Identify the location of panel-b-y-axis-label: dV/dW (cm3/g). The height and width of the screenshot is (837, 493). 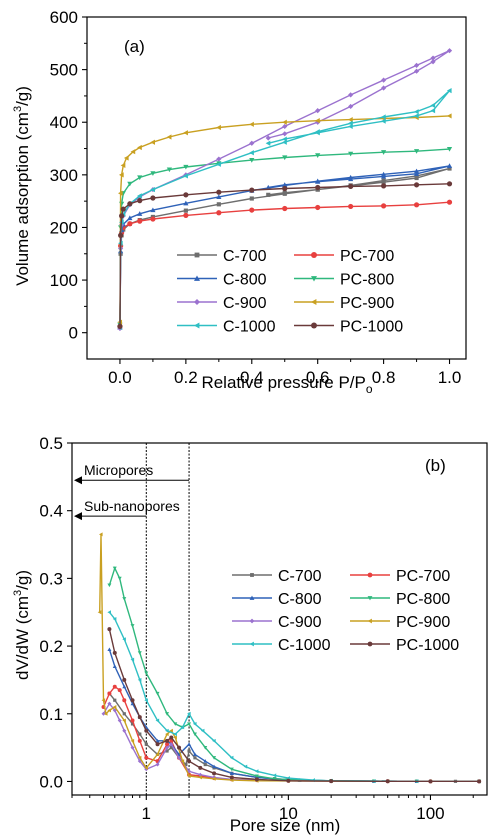
(22, 625).